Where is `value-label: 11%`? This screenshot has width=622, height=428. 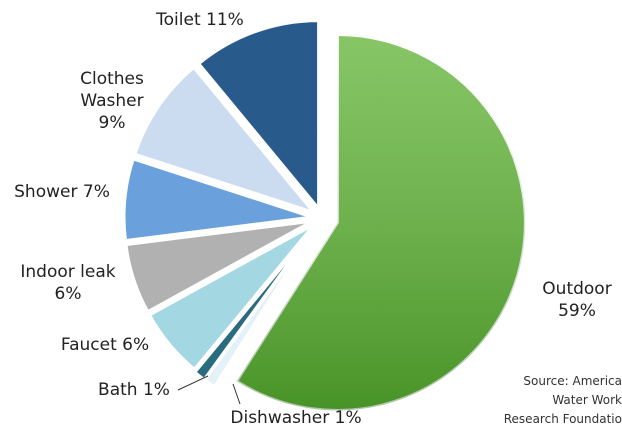
value-label: 11% is located at coordinates (225, 19).